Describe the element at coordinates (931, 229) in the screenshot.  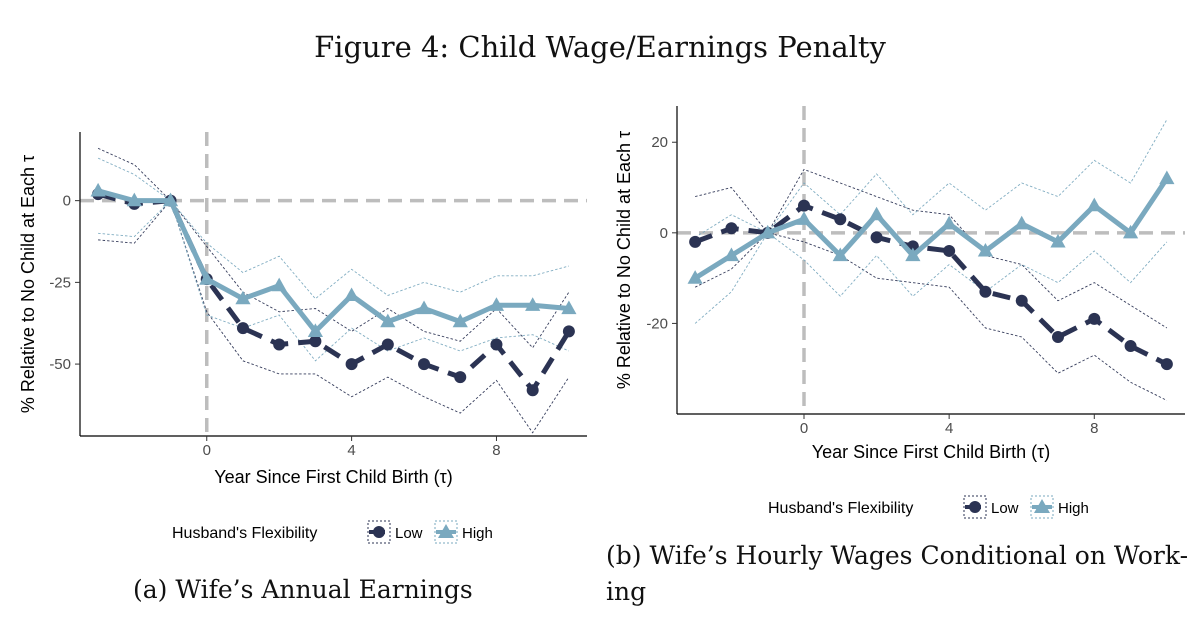
I see `series-line-high-b` at that location.